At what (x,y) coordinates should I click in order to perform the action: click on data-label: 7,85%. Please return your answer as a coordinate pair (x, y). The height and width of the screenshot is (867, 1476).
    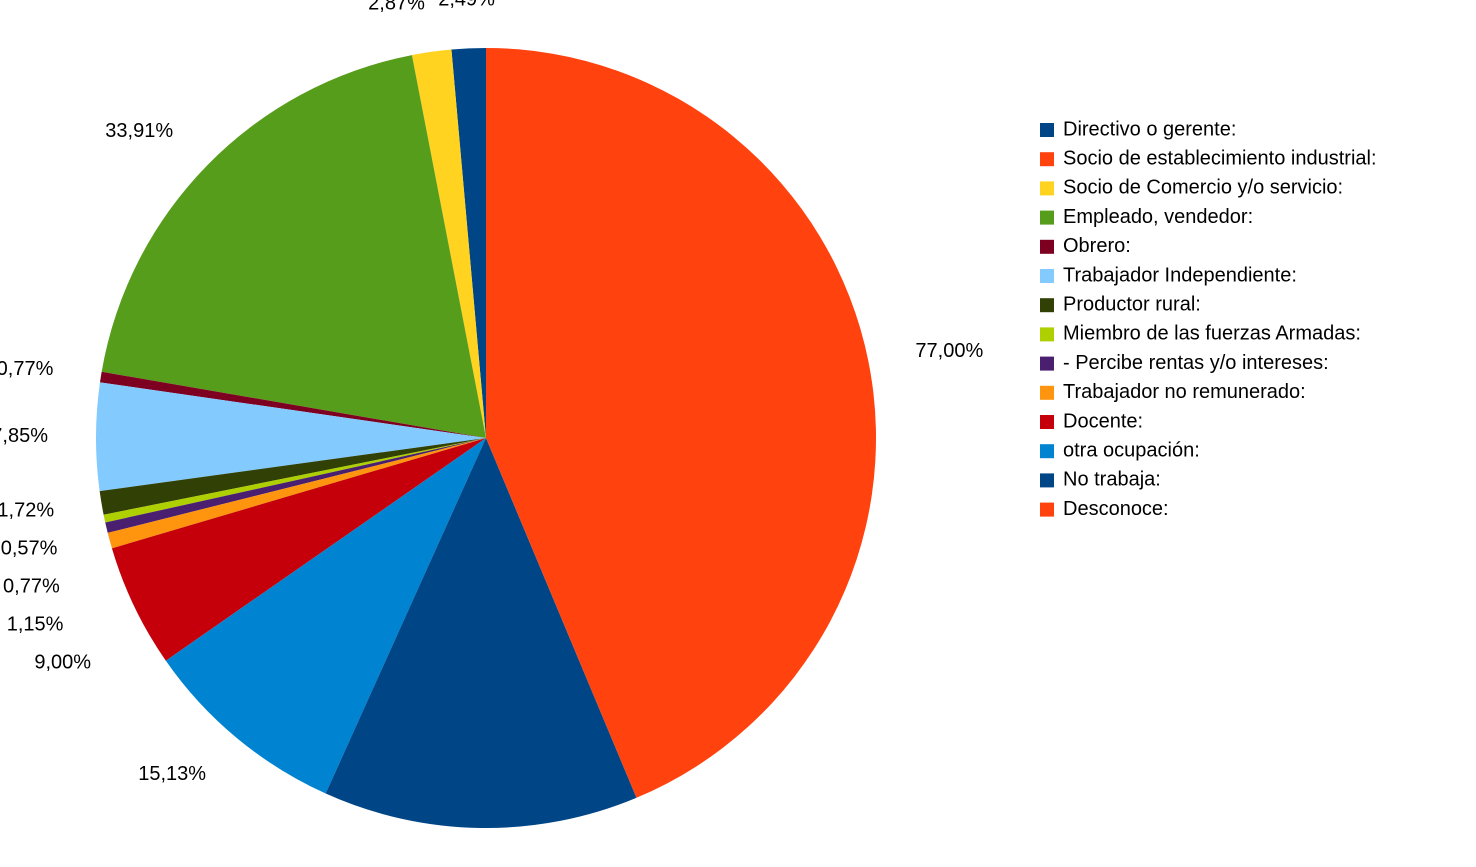
    Looking at the image, I should click on (24, 436).